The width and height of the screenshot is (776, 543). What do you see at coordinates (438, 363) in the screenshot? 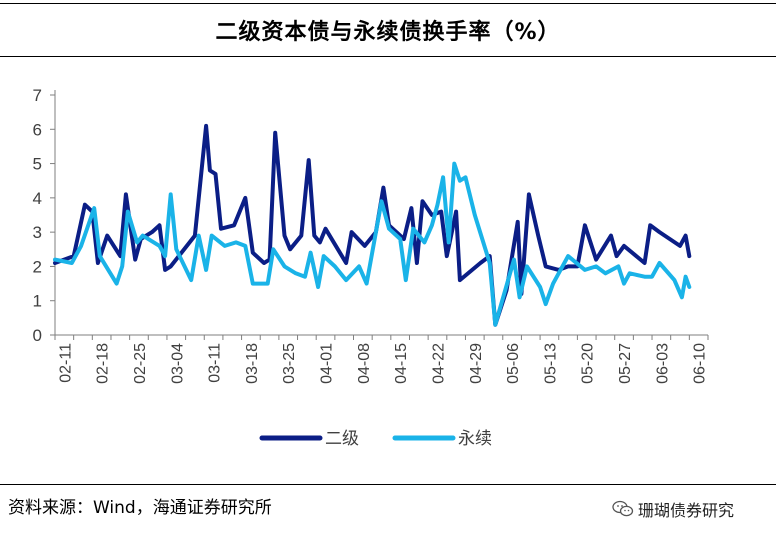
I see `x-tick-label: 04-22` at bounding box center [438, 363].